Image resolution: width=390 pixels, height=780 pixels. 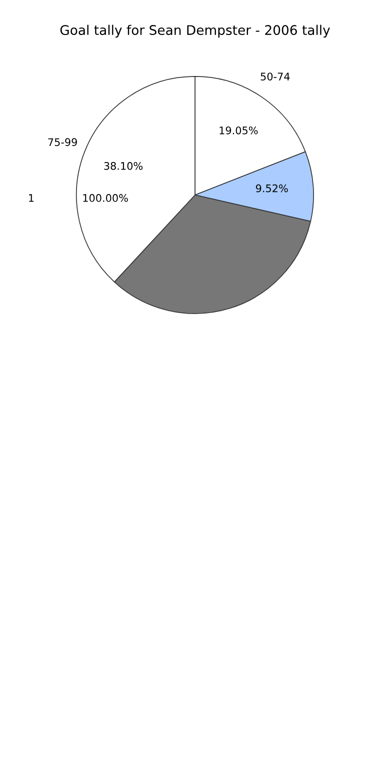 I want to click on chart-title: Goal tally for Sean Dempster - 2006 tally, so click(x=195, y=31).